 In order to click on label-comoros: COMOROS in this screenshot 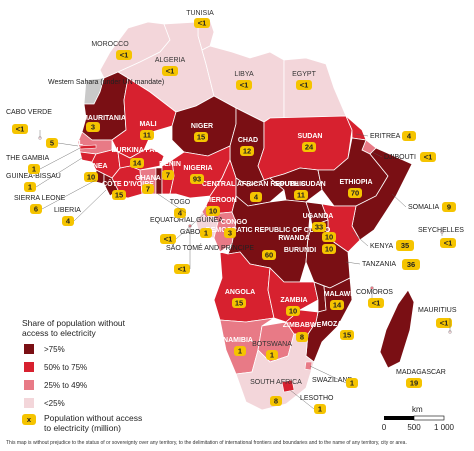, I will do `click(374, 292)`.